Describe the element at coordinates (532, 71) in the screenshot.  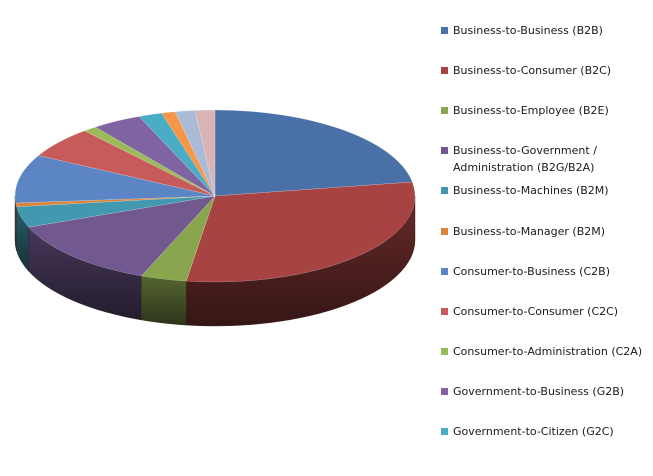
I see `legend-label: Business-to-Consumer (B2C)` at that location.